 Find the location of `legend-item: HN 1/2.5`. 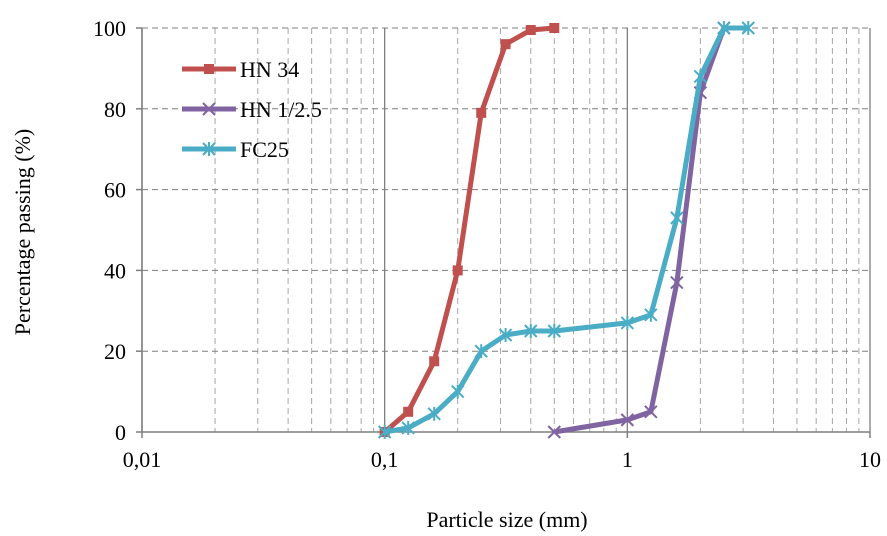

legend-item: HN 1/2.5 is located at coordinates (252, 109).